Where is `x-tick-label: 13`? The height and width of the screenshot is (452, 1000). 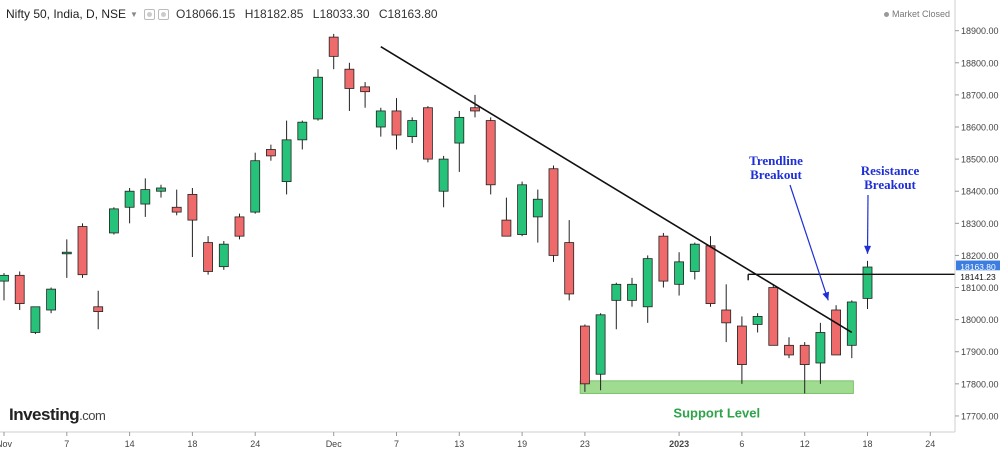
x-tick-label: 13 is located at coordinates (459, 444).